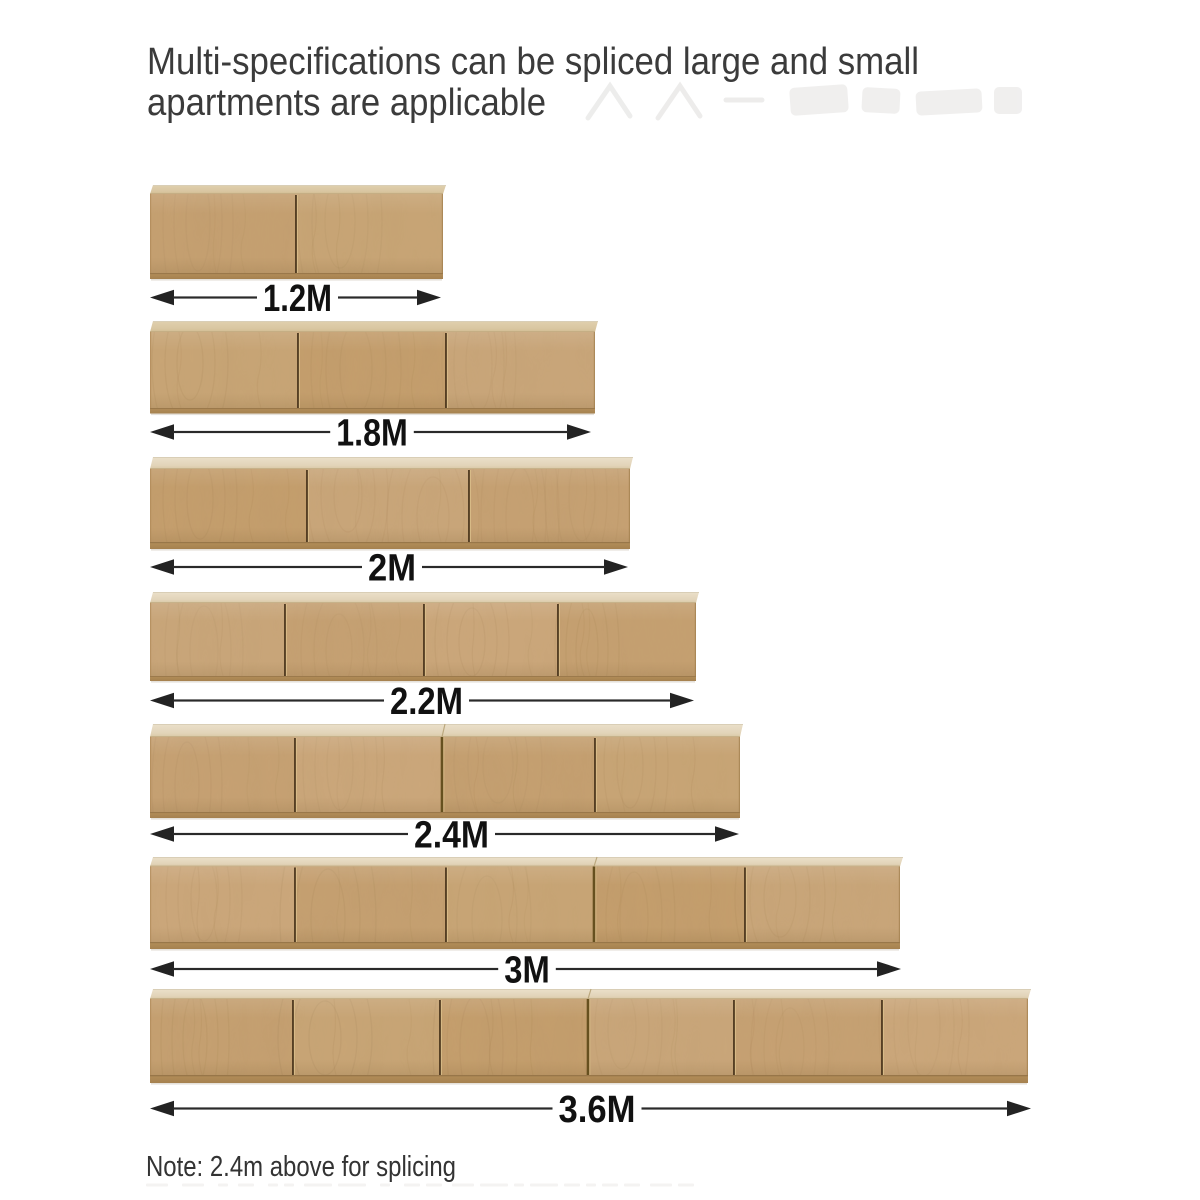 The height and width of the screenshot is (1200, 1200). Describe the element at coordinates (297, 299) in the screenshot. I see `svg-text: 1.2M` at that location.